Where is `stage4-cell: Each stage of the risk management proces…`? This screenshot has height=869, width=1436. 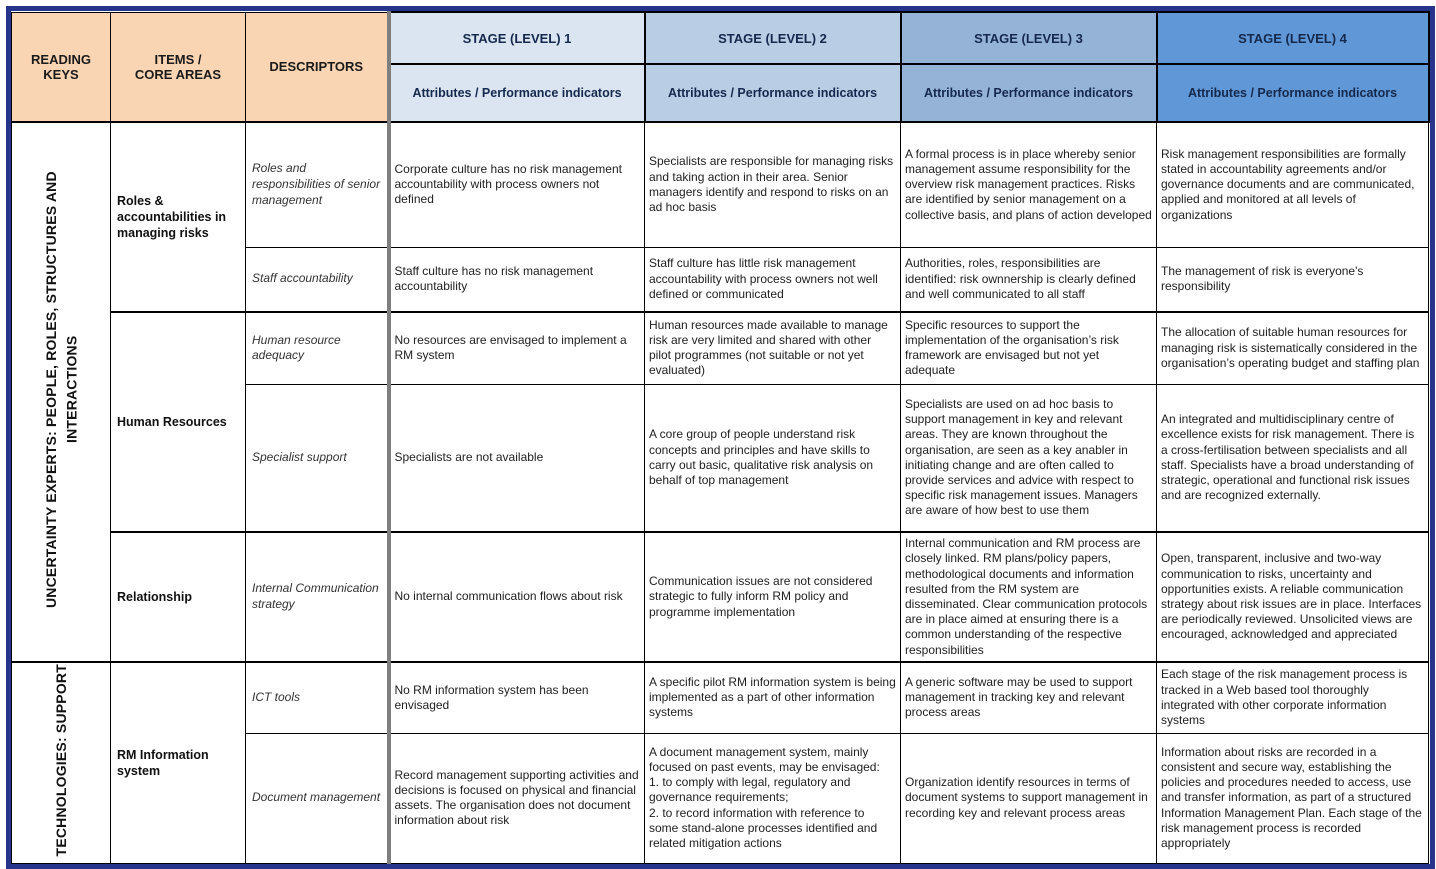 stage4-cell: Each stage of the risk management proces… is located at coordinates (1292, 697).